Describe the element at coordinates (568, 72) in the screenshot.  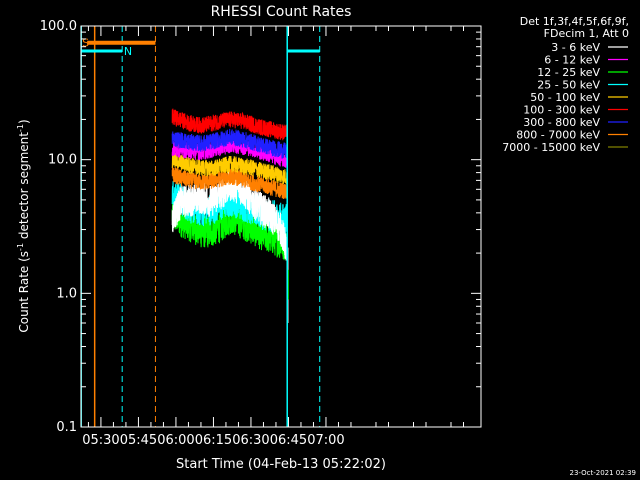
I see `legend-label: 12 - 25 keV` at that location.